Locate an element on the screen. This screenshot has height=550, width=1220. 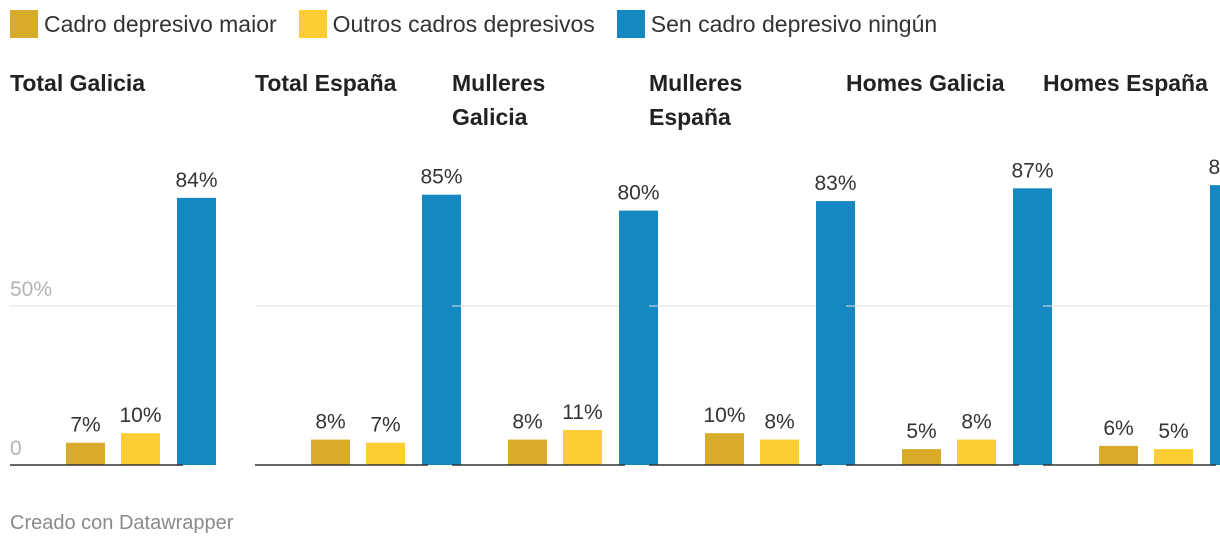
bar-value-label: 85% is located at coordinates (441, 177).